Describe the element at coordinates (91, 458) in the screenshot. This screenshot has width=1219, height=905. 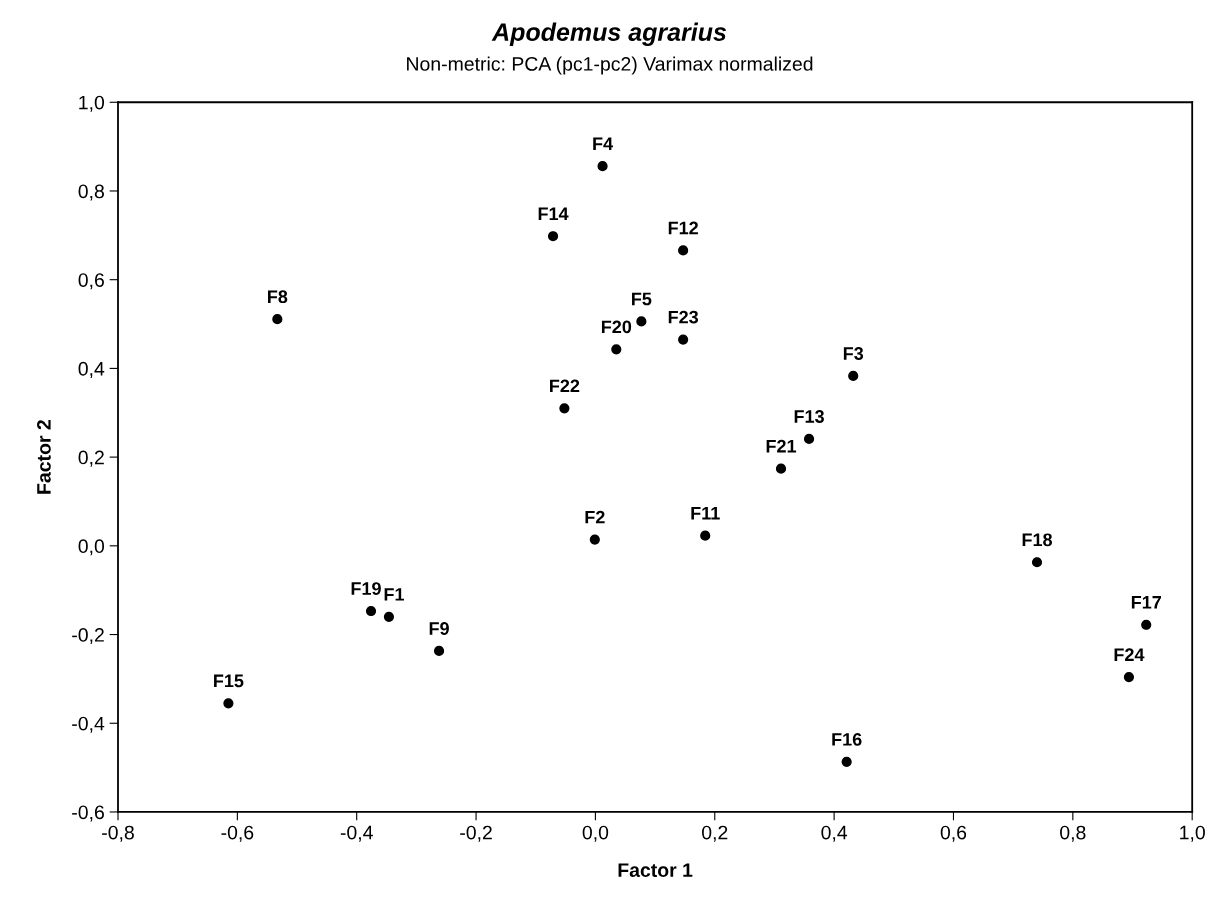
I see `y-tick-label: 0,2` at that location.